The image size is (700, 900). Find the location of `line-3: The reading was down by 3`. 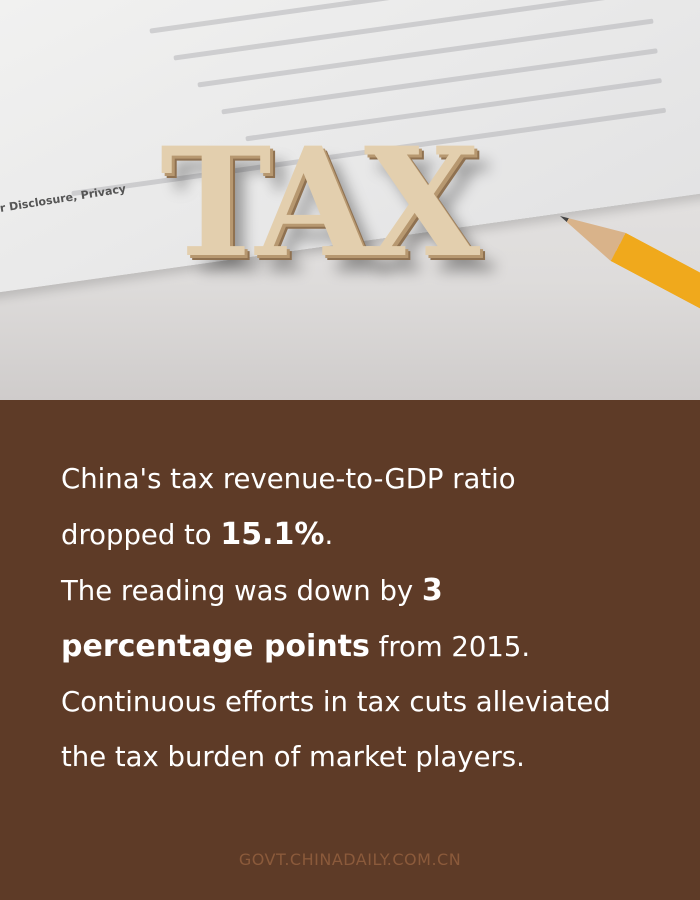

line-3: The reading was down by 3 is located at coordinates (252, 590).